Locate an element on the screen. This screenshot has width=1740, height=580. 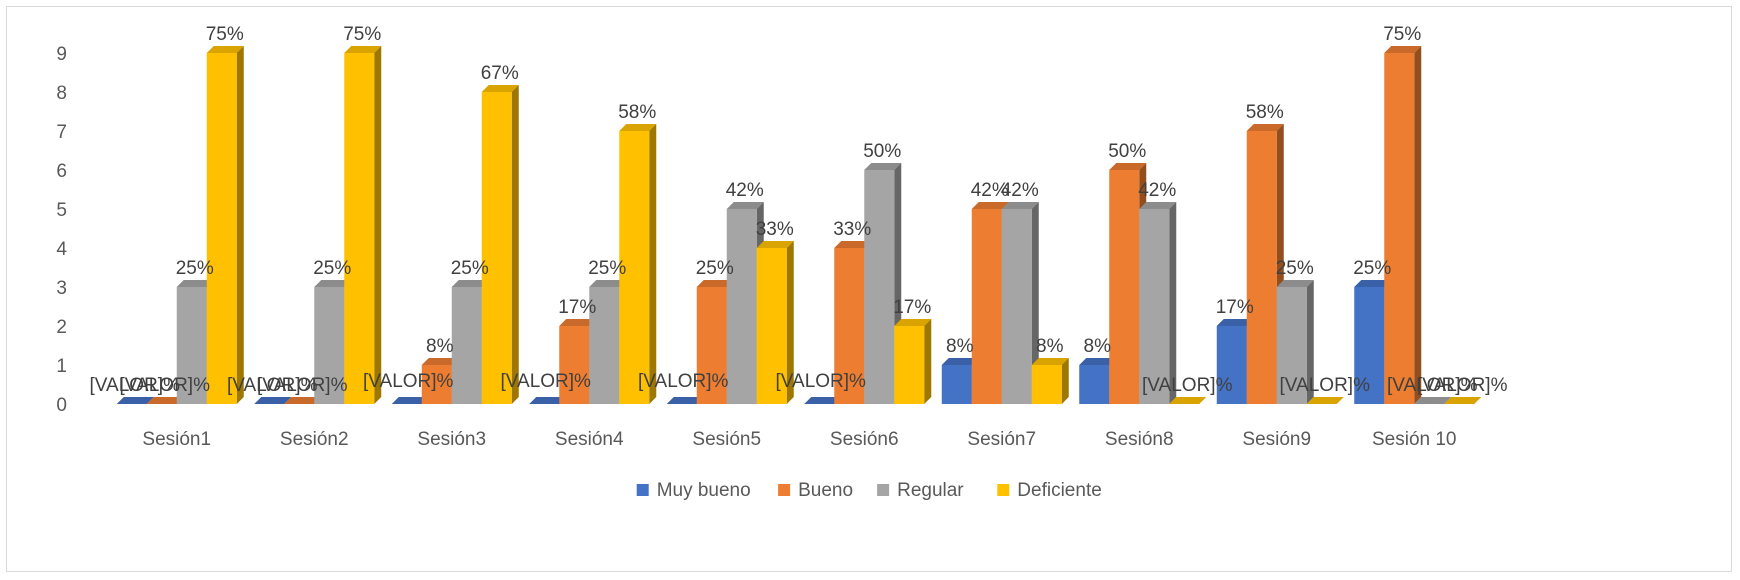
y-tick-label: 8 is located at coordinates (61, 93).